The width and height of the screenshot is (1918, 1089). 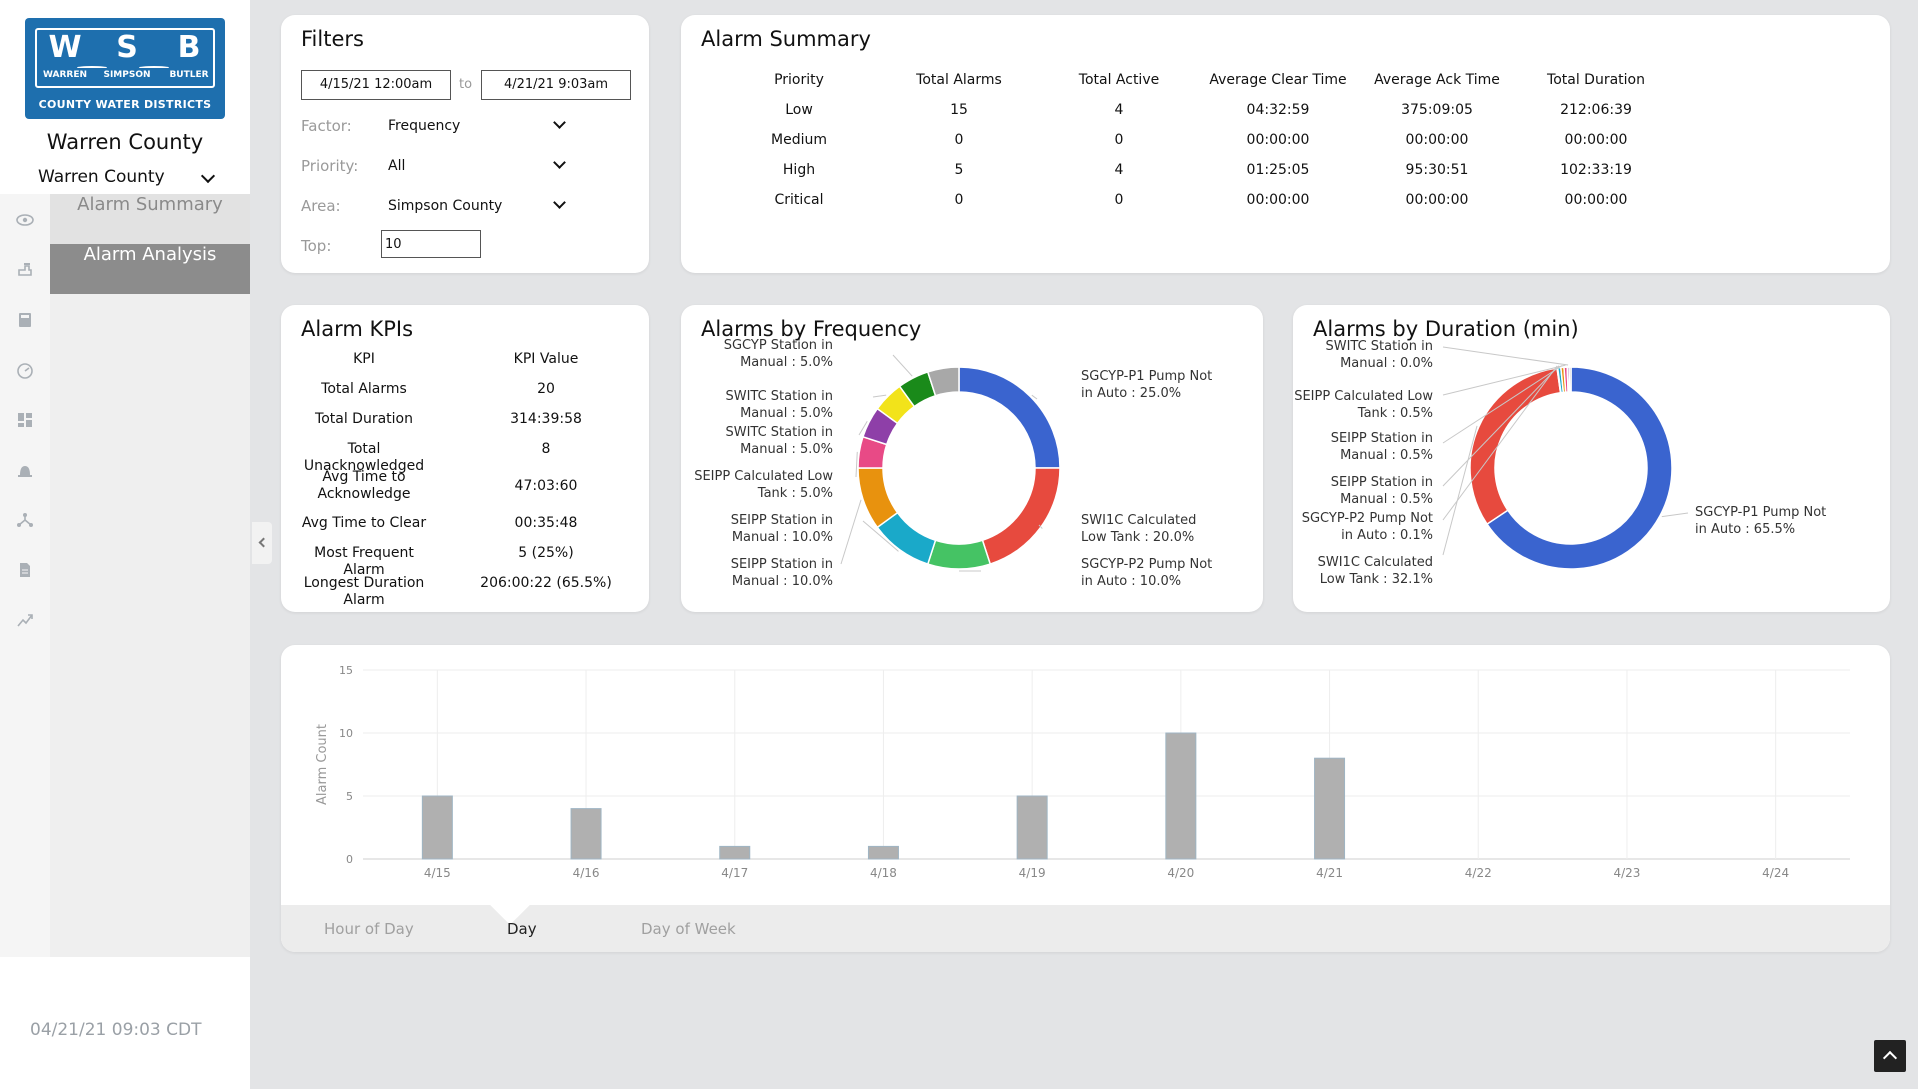 I want to click on alarm-bell-icon, so click(x=25, y=470).